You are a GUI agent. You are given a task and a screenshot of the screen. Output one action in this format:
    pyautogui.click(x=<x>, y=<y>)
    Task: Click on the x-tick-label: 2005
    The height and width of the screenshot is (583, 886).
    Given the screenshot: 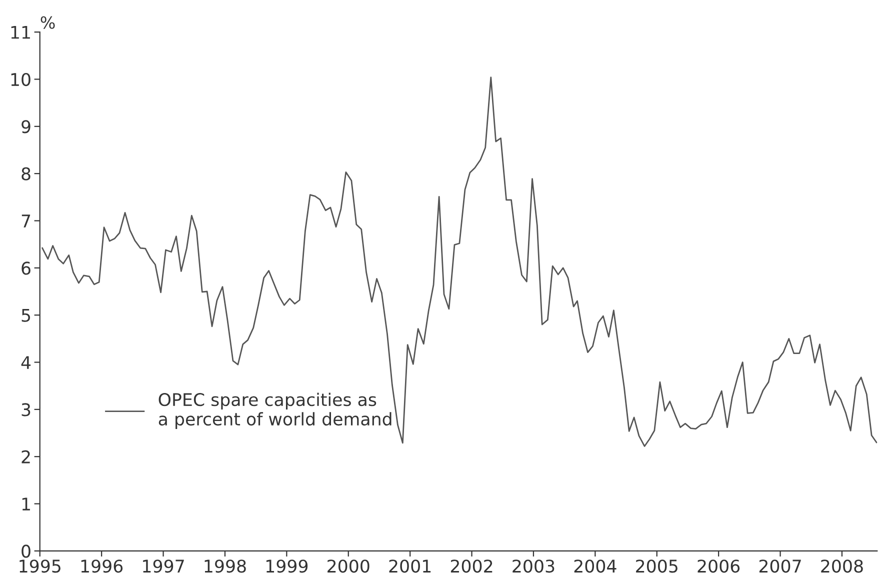 What is the action you would take?
    pyautogui.click(x=657, y=566)
    